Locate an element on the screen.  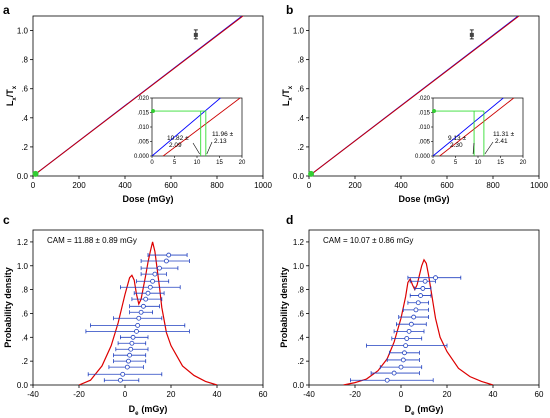
y-axis-label: Probability density is located at coordinates (8, 307).